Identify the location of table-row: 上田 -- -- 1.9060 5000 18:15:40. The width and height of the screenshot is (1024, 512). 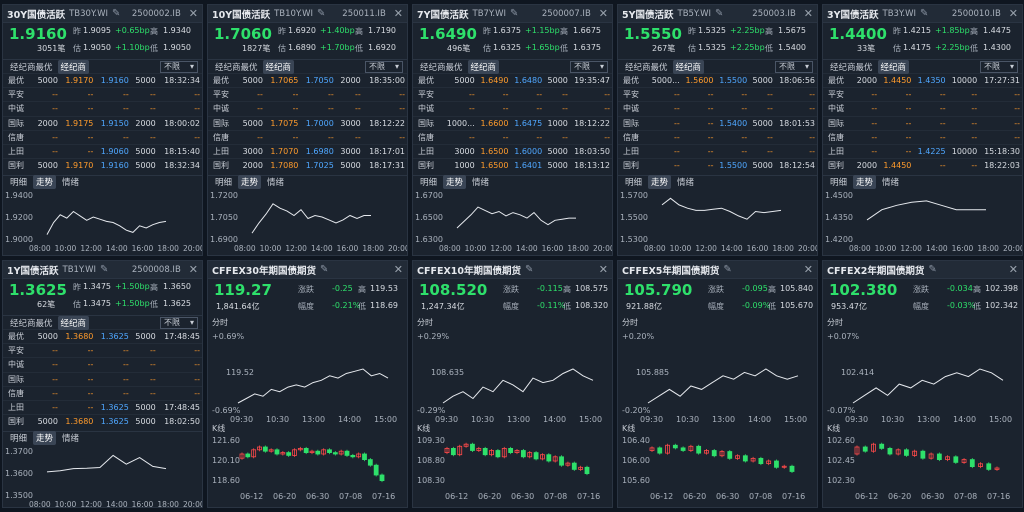
(102, 151).